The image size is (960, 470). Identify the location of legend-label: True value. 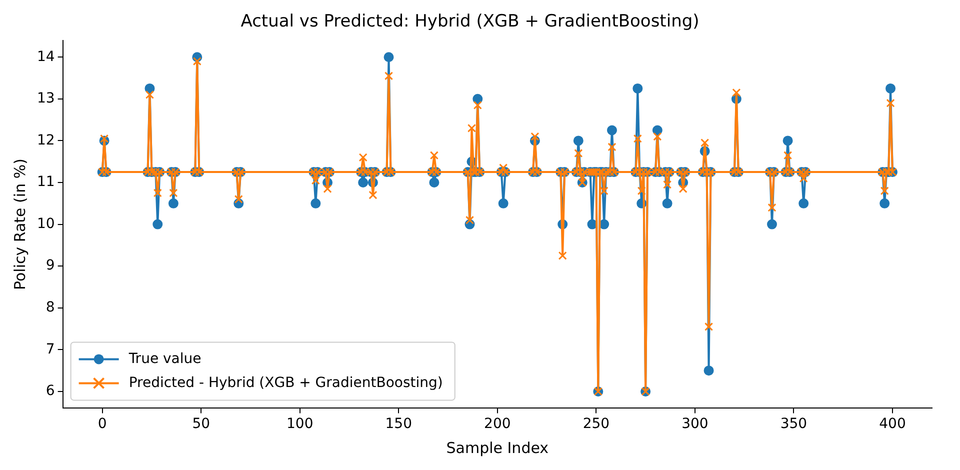
(165, 358).